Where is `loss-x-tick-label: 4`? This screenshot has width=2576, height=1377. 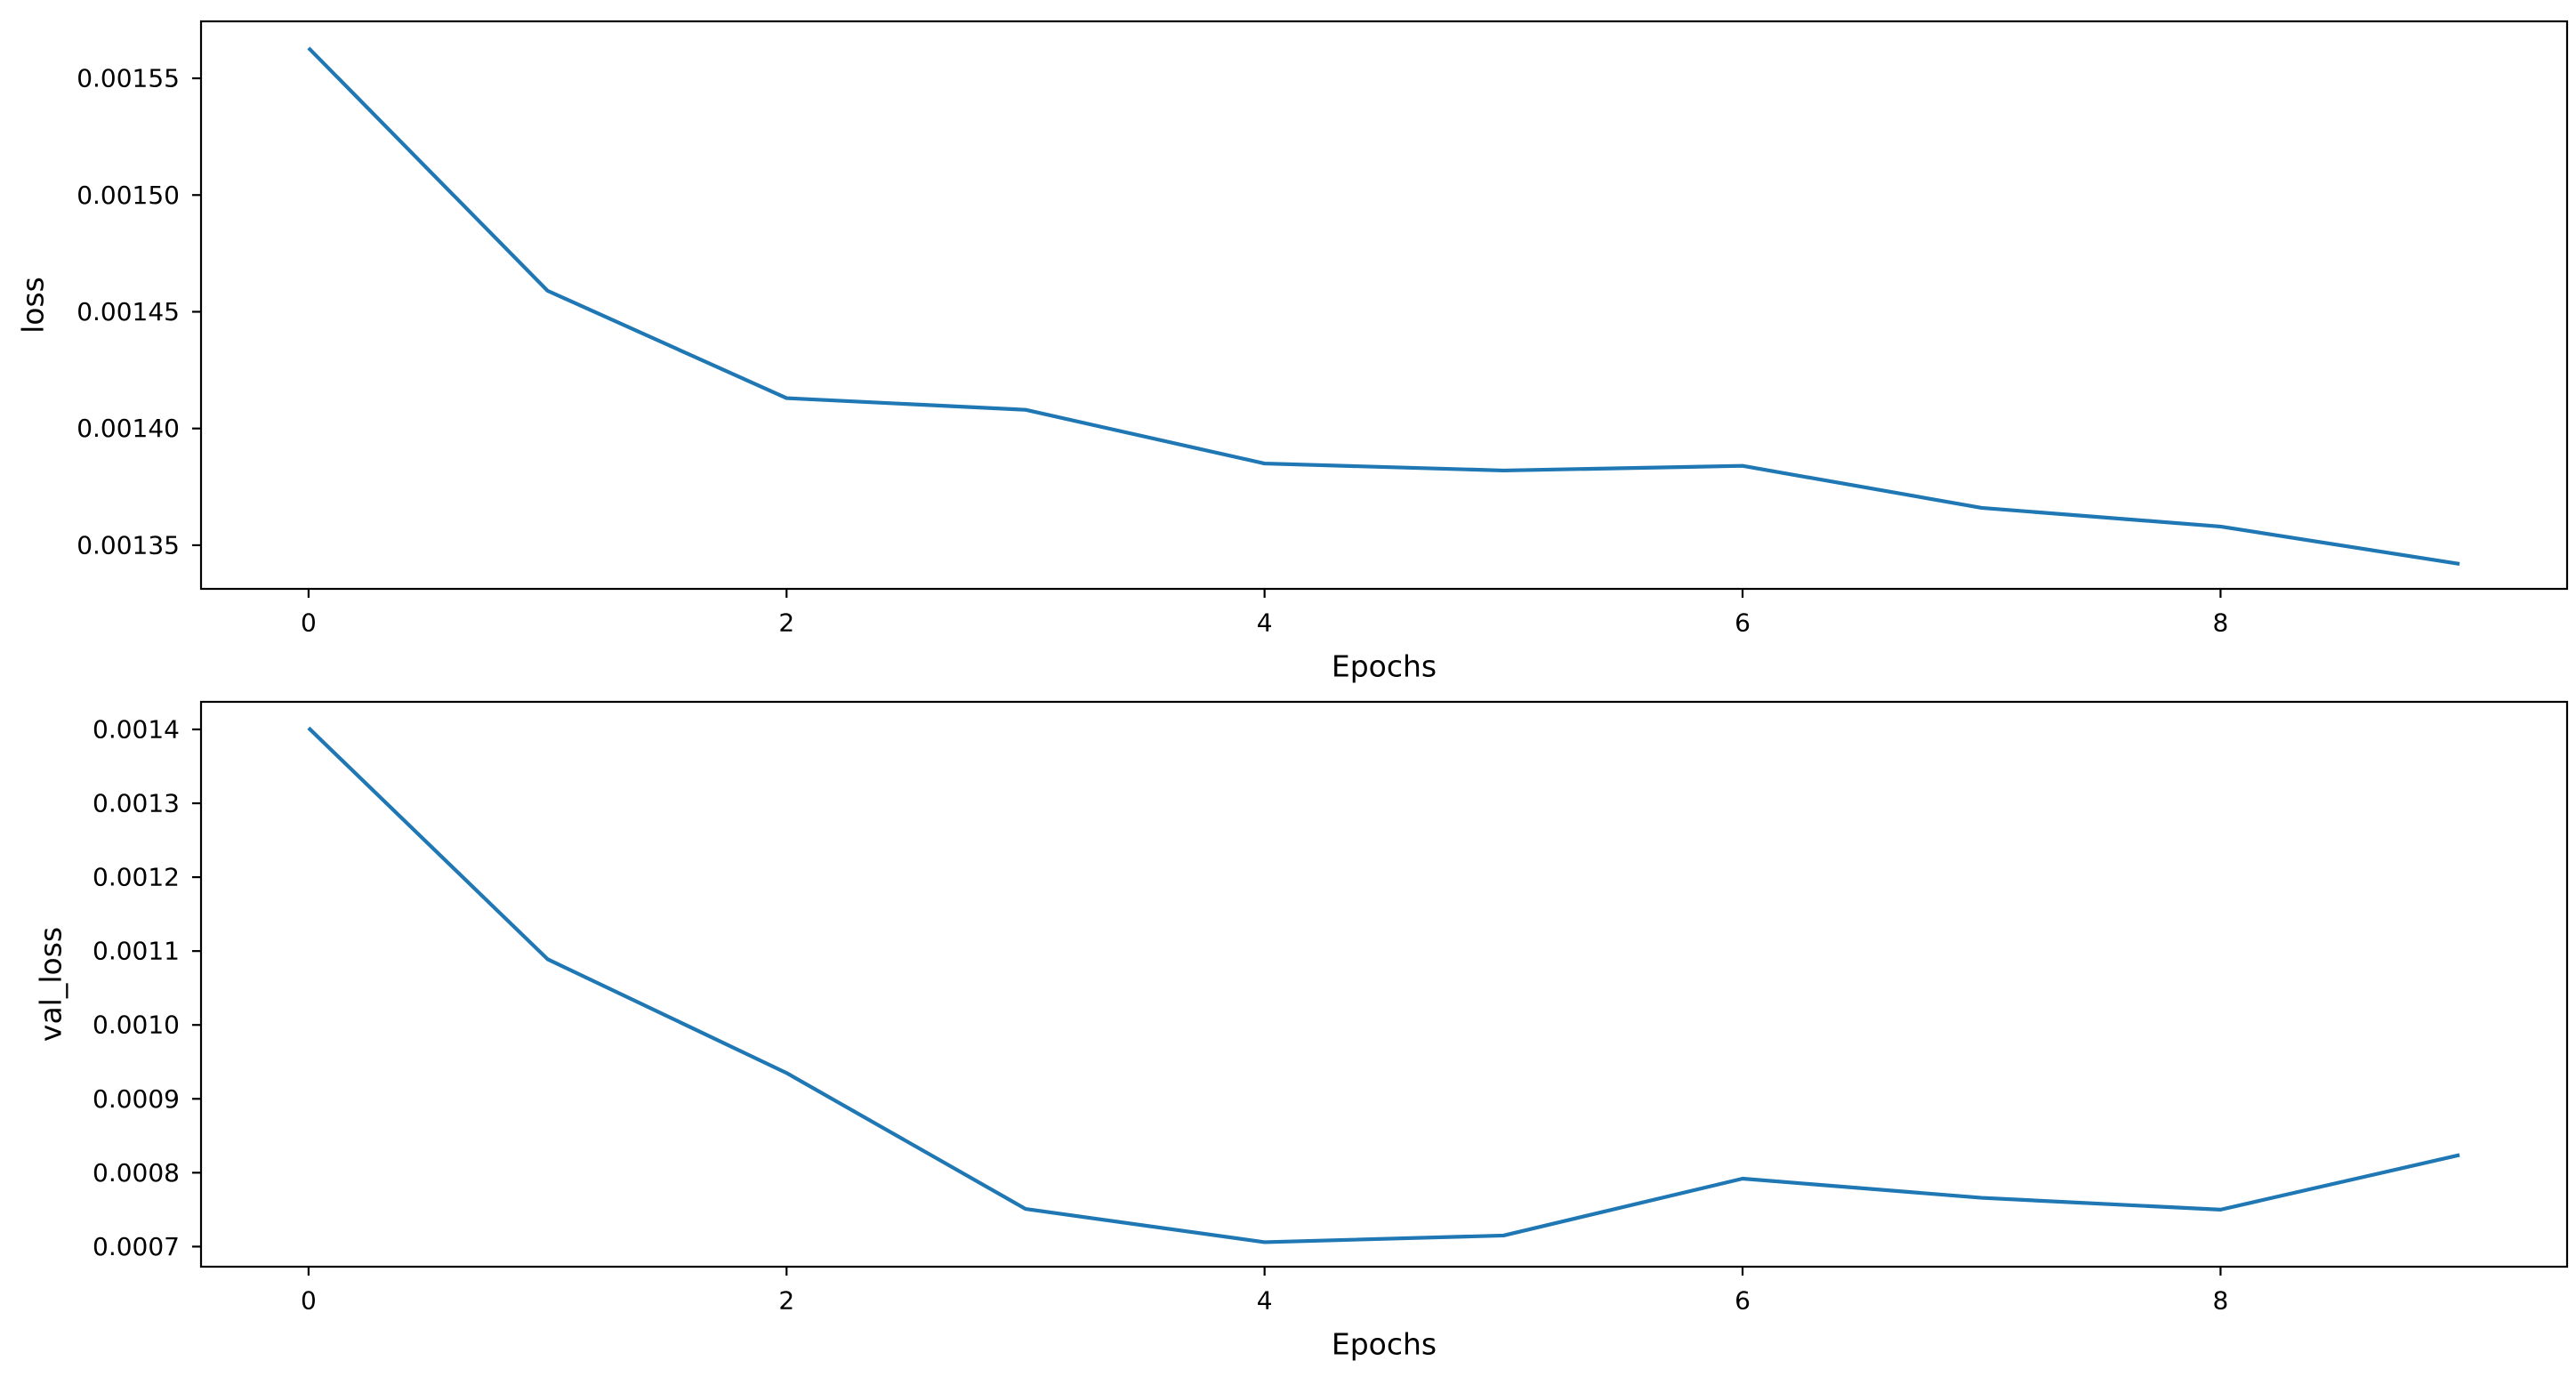 loss-x-tick-label: 4 is located at coordinates (1265, 623).